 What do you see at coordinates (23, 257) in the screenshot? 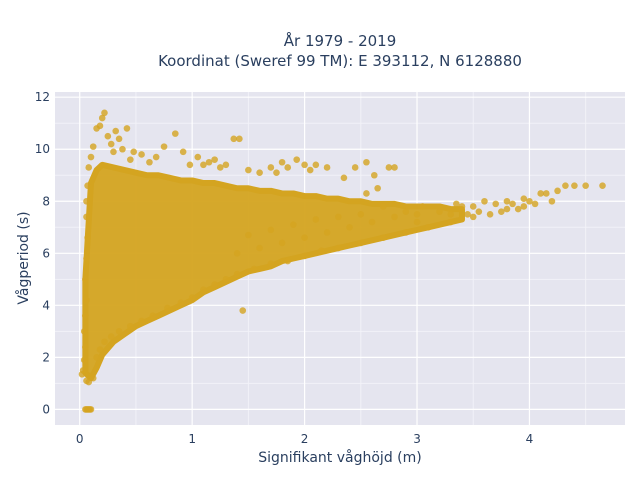
I see `y-axis-label: Vågperiod (s)` at bounding box center [23, 257].